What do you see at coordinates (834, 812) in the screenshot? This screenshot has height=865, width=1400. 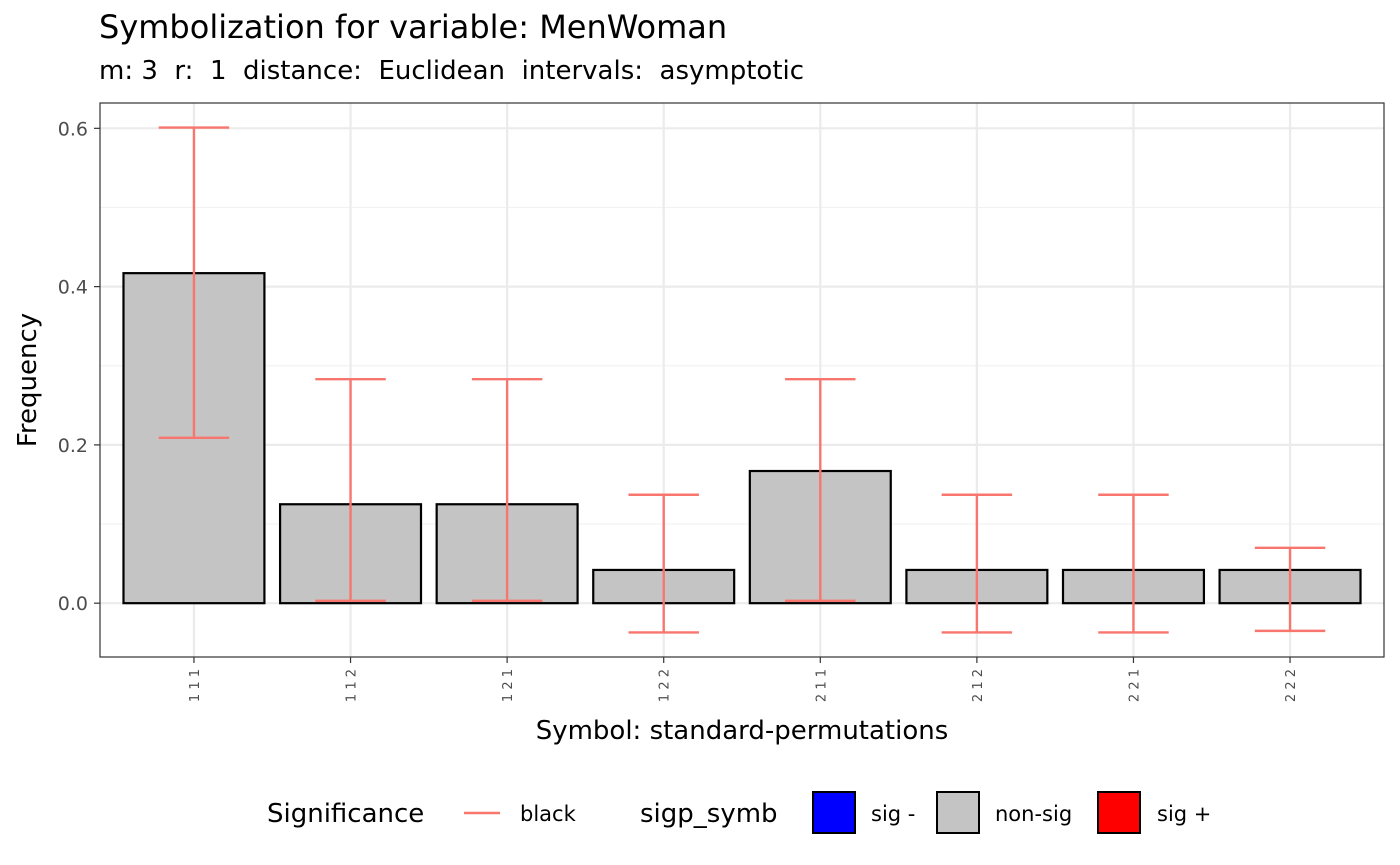 I see `legend-key-sig-minus` at bounding box center [834, 812].